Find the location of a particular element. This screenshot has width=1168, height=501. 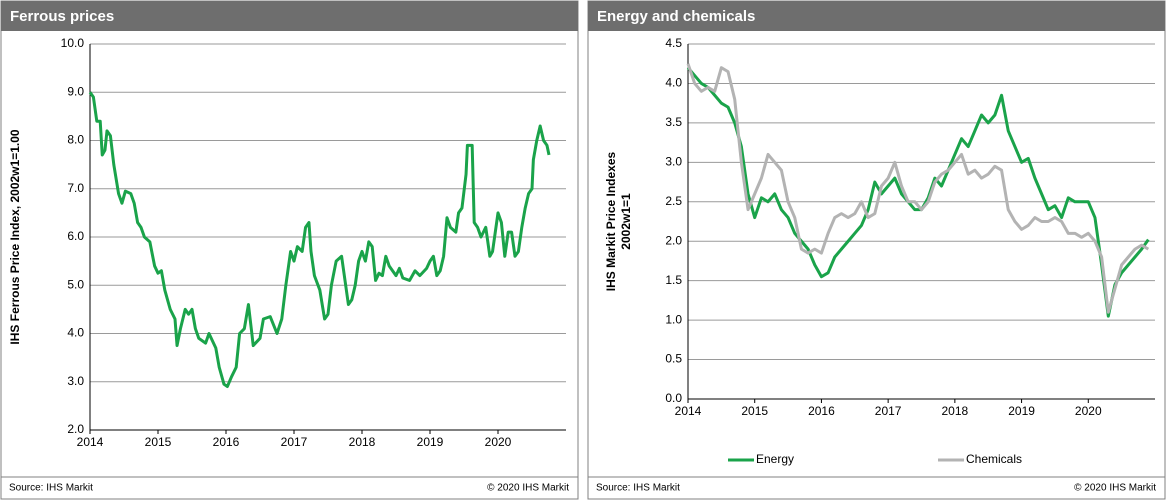

legend-label: Energy is located at coordinates (775, 459).